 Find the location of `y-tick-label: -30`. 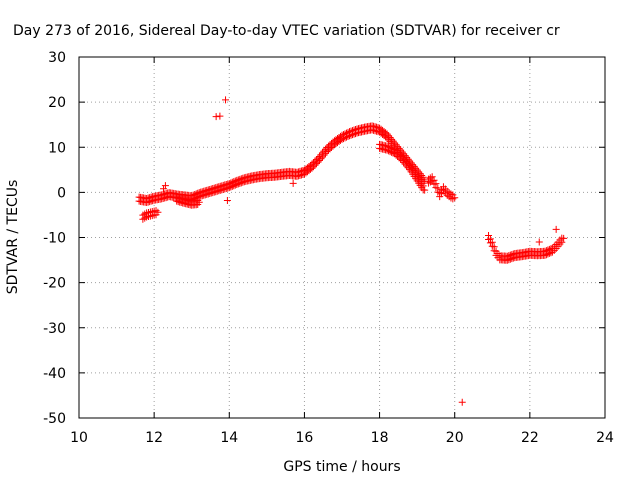

y-tick-label: -30 is located at coordinates (54, 329).